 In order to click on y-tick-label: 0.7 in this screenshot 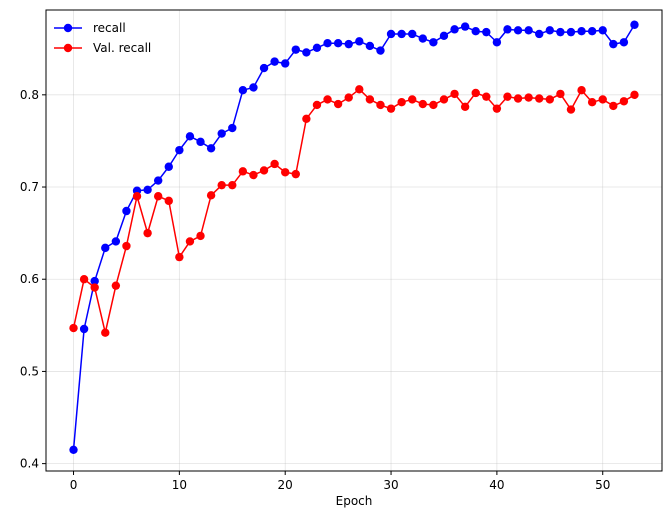, I will do `click(29, 187)`.